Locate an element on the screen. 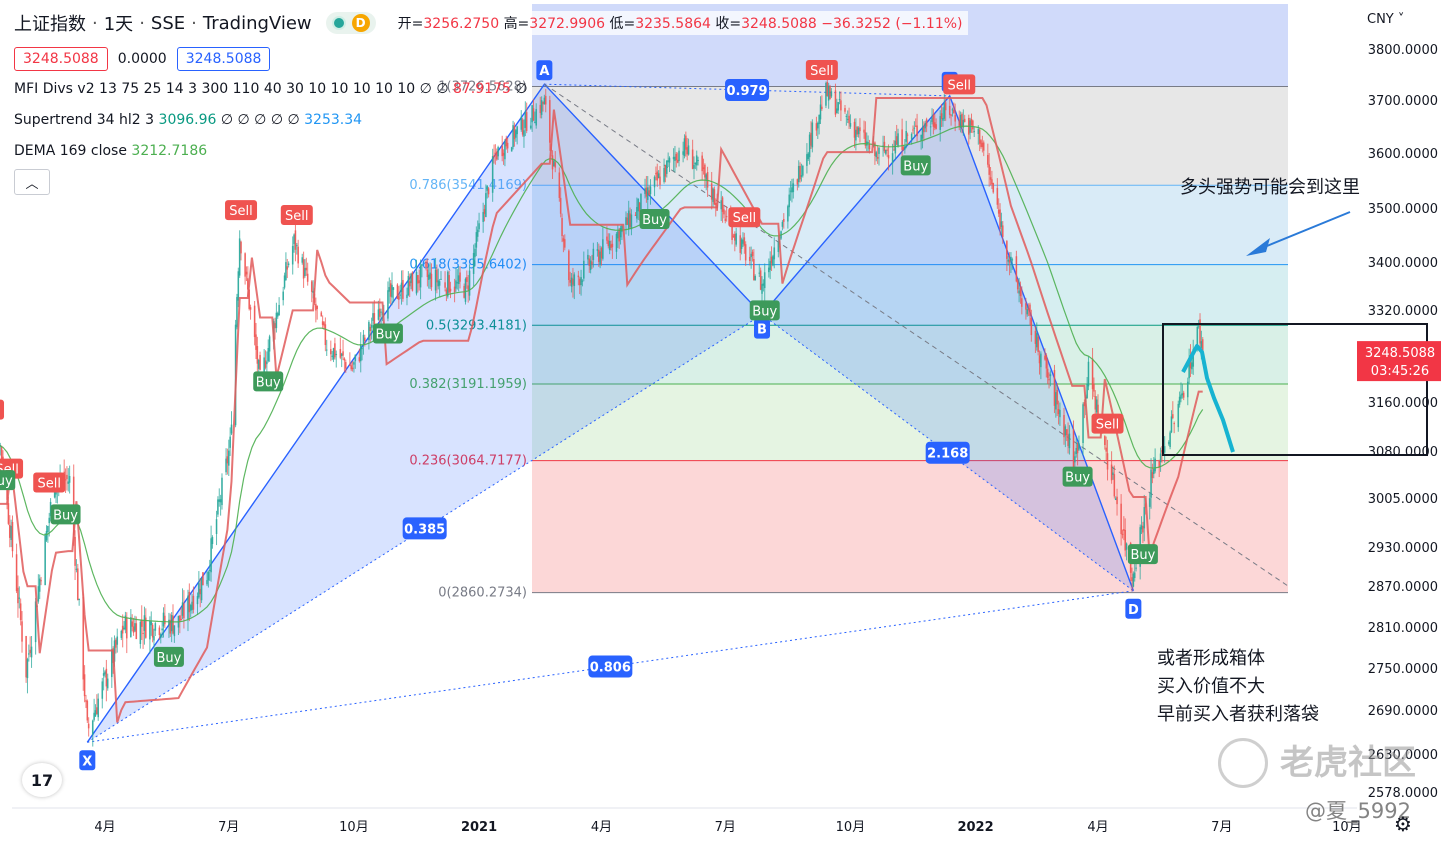  price-tick-label: 3080.0000 is located at coordinates (1403, 452).